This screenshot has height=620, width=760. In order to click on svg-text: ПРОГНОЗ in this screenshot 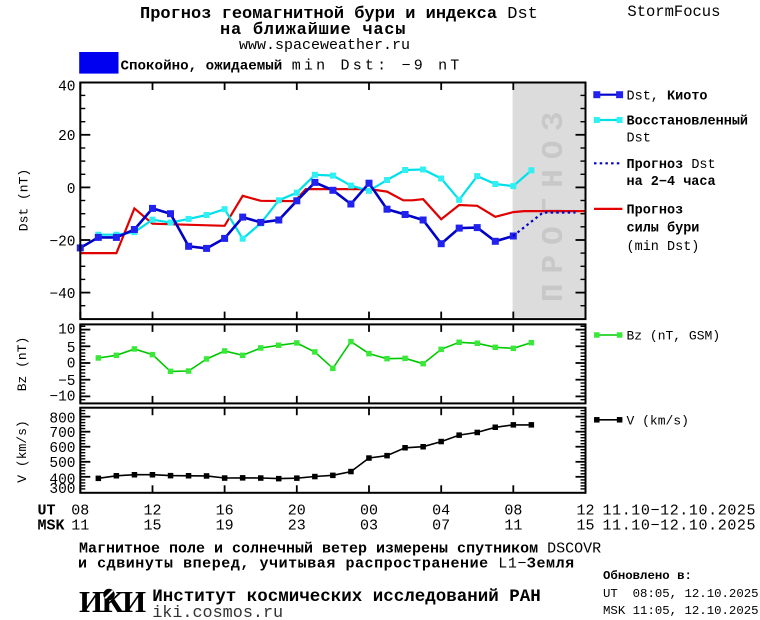, I will do `click(554, 202)`.